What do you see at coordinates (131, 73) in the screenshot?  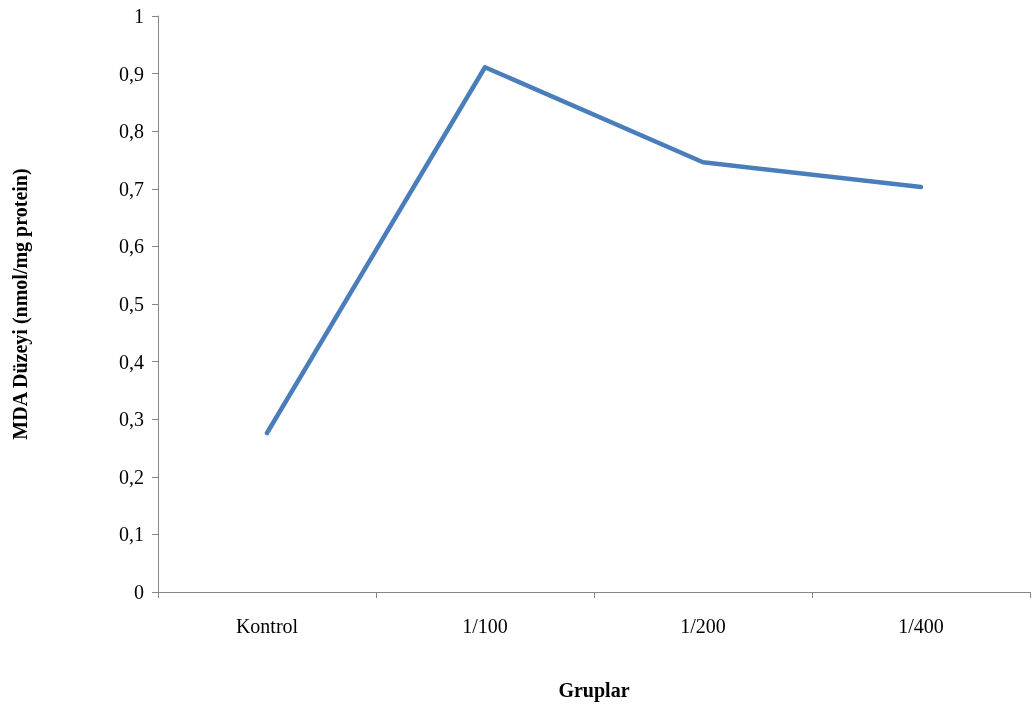 I see `y-tick-label: 0,9` at bounding box center [131, 73].